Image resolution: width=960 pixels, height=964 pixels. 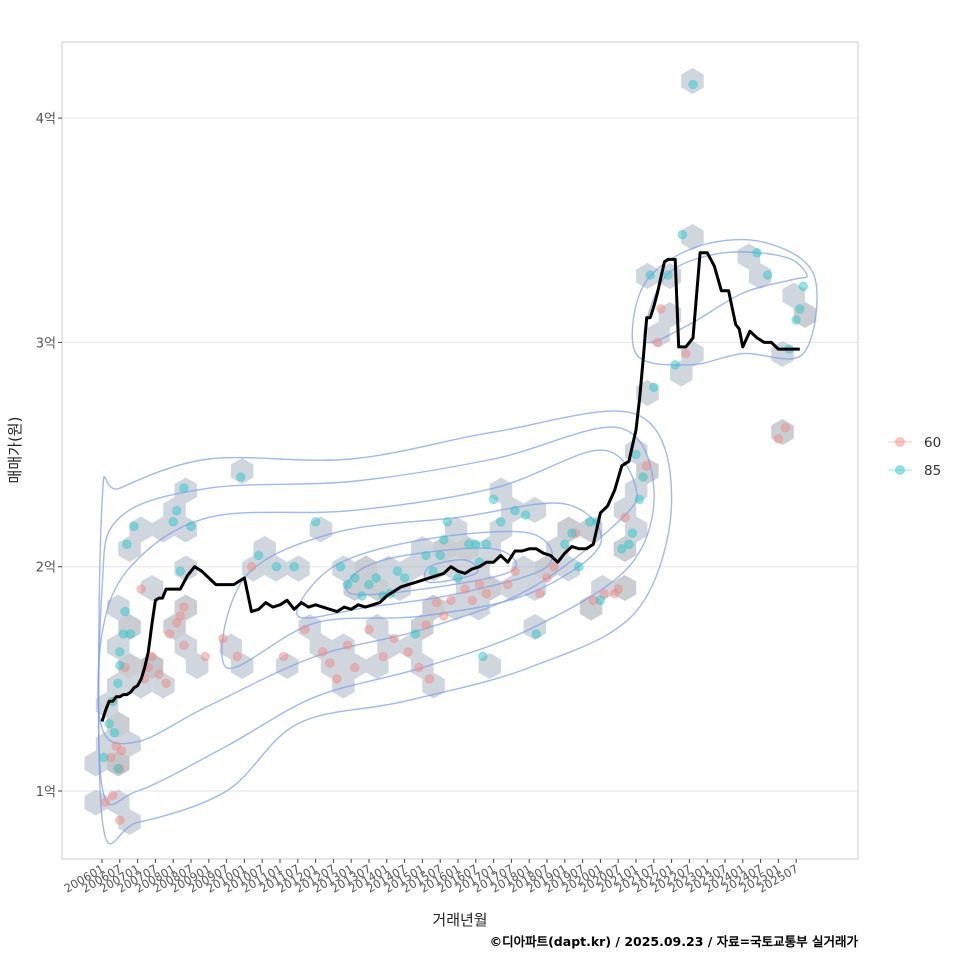 What do you see at coordinates (15, 450) in the screenshot?
I see `y-axis-title: 매매가(원)` at bounding box center [15, 450].